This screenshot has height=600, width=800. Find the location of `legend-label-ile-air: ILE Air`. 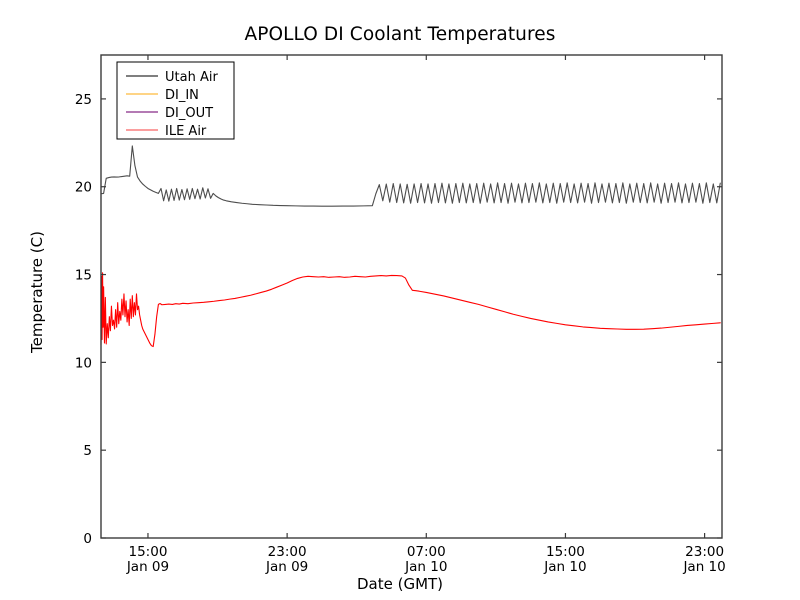

legend-label-ile-air: ILE Air is located at coordinates (186, 131).